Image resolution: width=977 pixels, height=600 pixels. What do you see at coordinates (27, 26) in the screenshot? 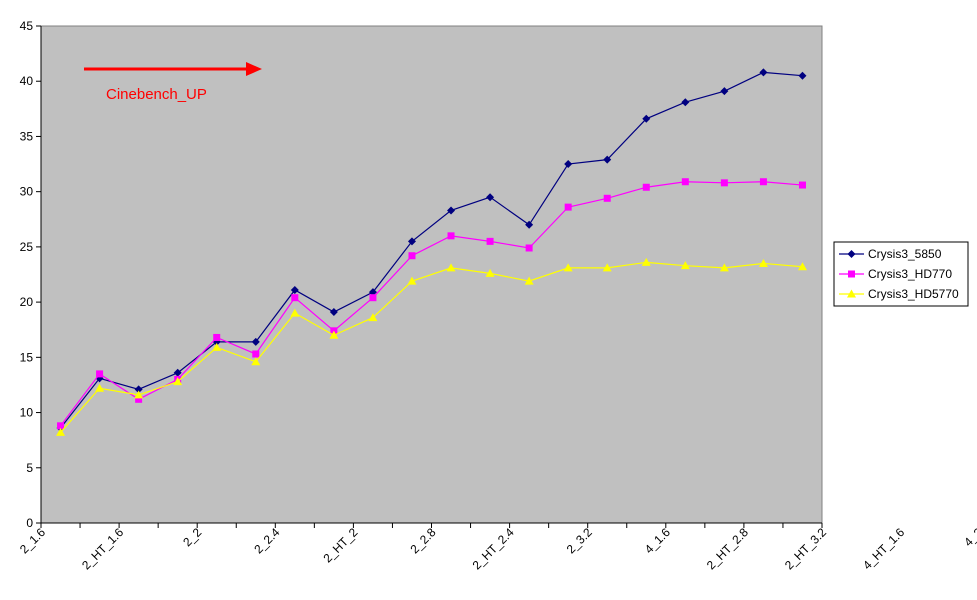
I see `y-tick-label: 45` at bounding box center [27, 26].